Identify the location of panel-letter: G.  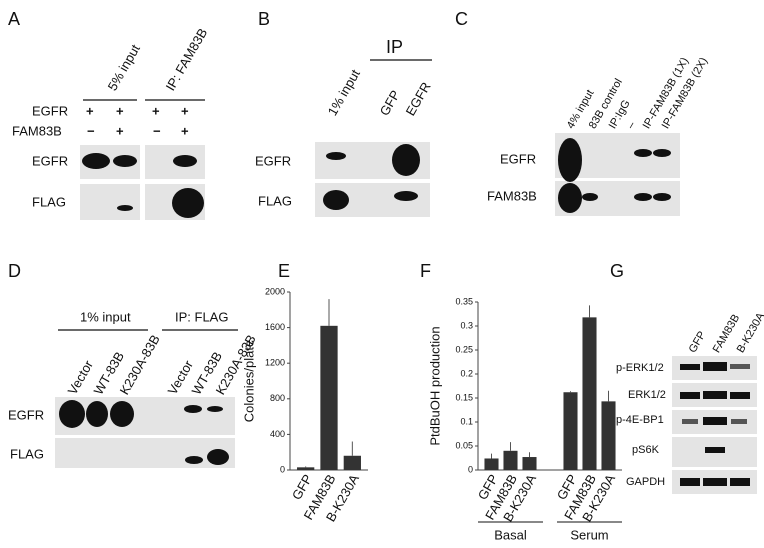
(617, 271).